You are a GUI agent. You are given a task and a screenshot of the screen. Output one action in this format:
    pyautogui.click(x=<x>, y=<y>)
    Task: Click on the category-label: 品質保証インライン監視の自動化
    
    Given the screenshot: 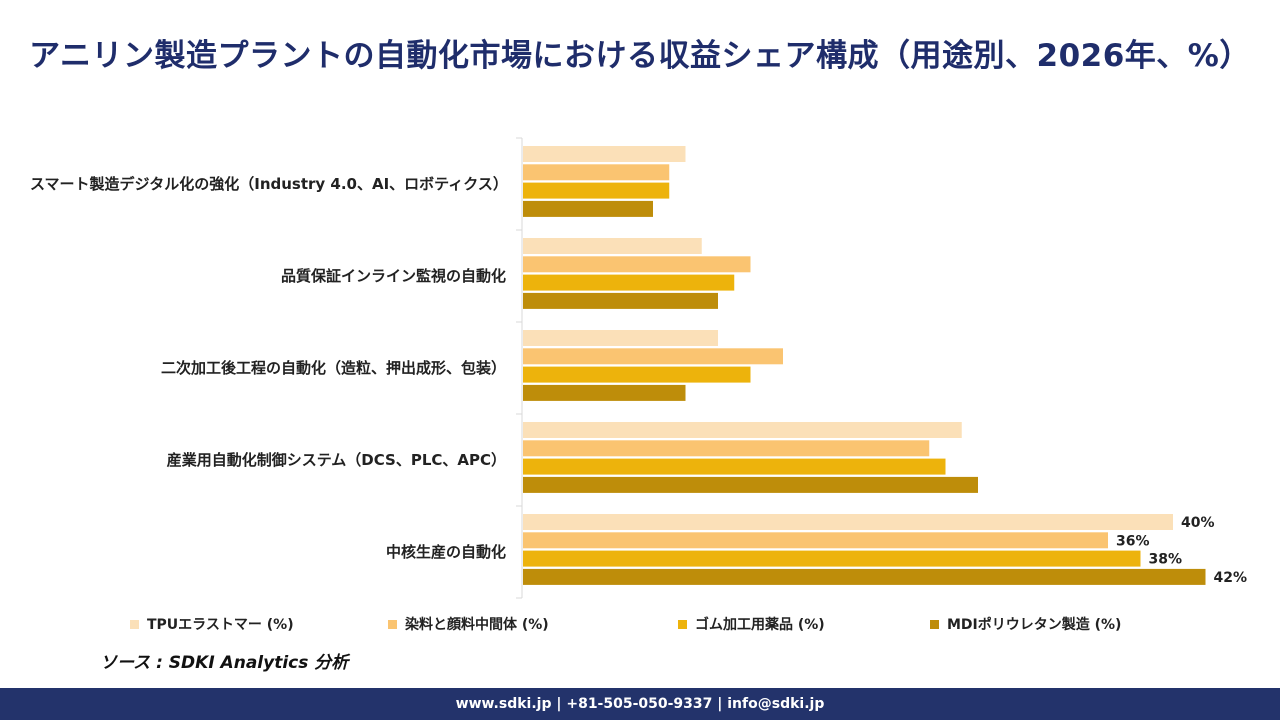 What is the action you would take?
    pyautogui.click(x=393, y=275)
    